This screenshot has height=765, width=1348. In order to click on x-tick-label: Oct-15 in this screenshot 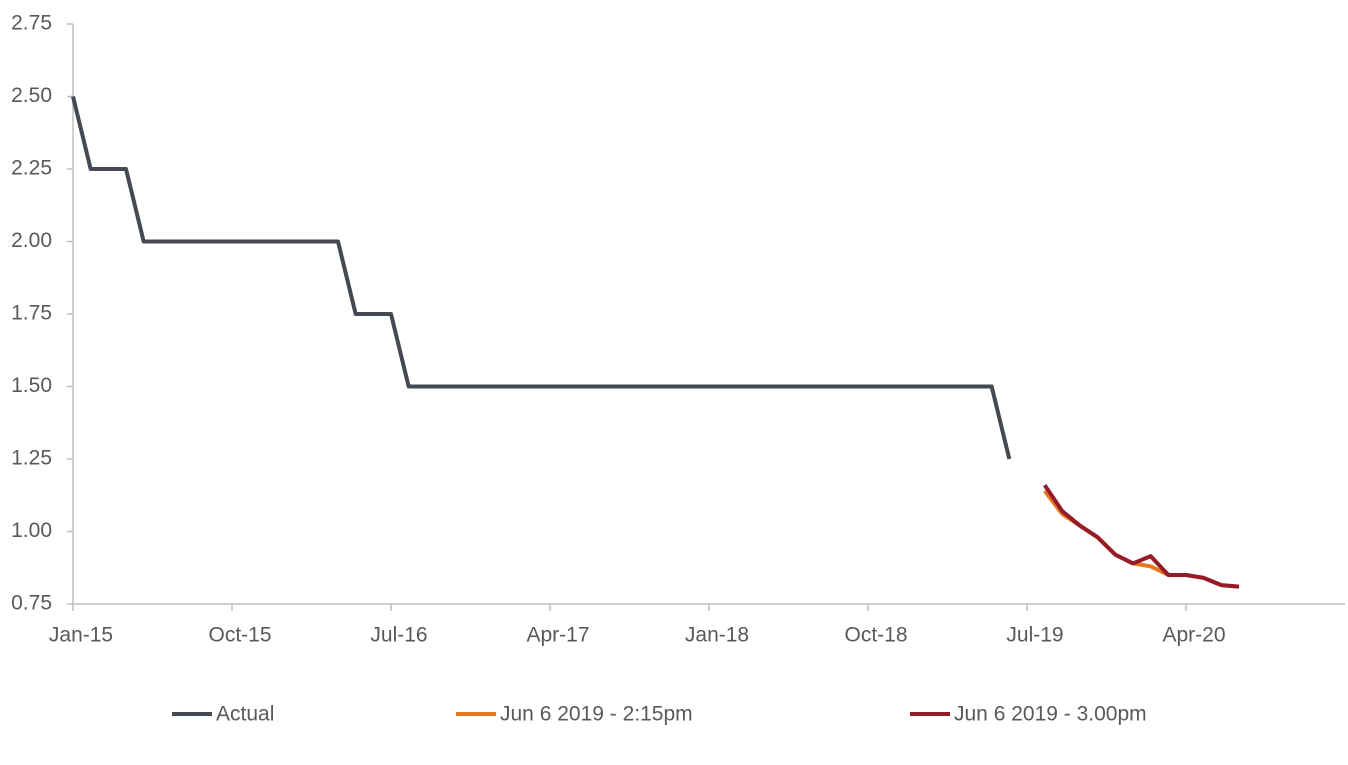, I will do `click(239, 635)`.